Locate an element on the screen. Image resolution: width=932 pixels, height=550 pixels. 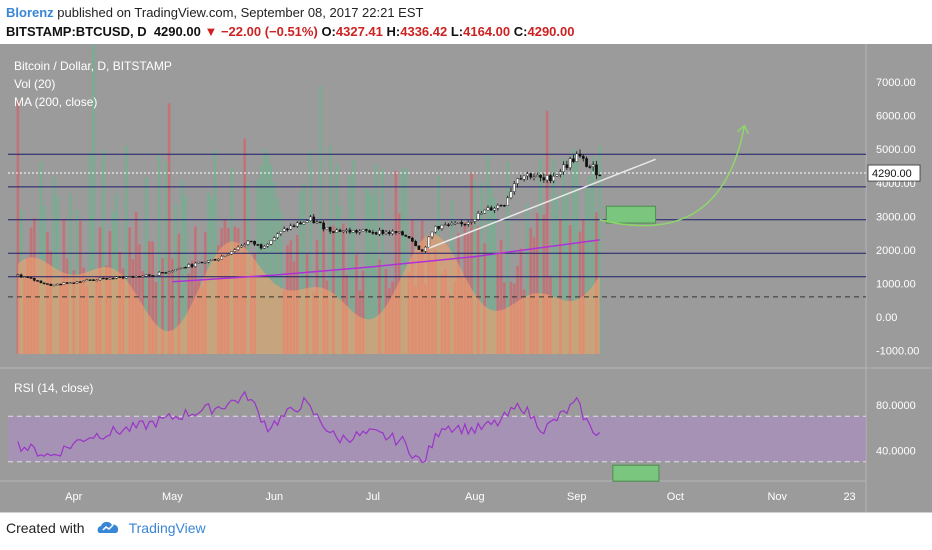
low-label: L: is located at coordinates (457, 31).